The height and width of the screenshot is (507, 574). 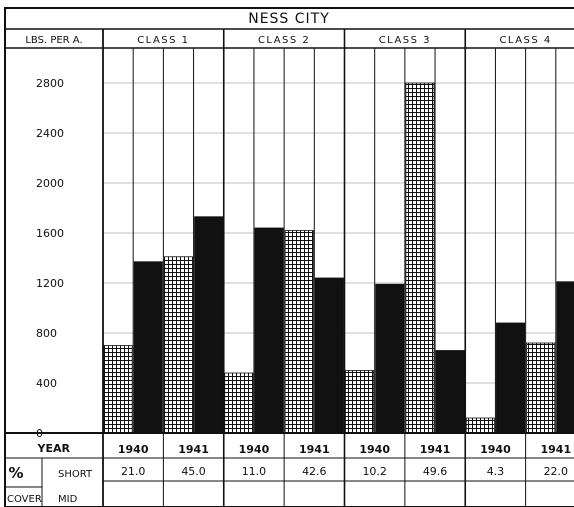 What do you see at coordinates (24, 499) in the screenshot?
I see `cover-label: COVER` at bounding box center [24, 499].